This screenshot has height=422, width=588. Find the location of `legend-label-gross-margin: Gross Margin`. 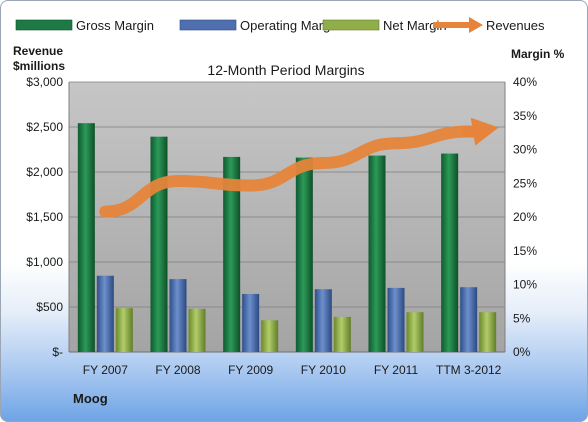

legend-label-gross-margin: Gross Margin is located at coordinates (115, 25).